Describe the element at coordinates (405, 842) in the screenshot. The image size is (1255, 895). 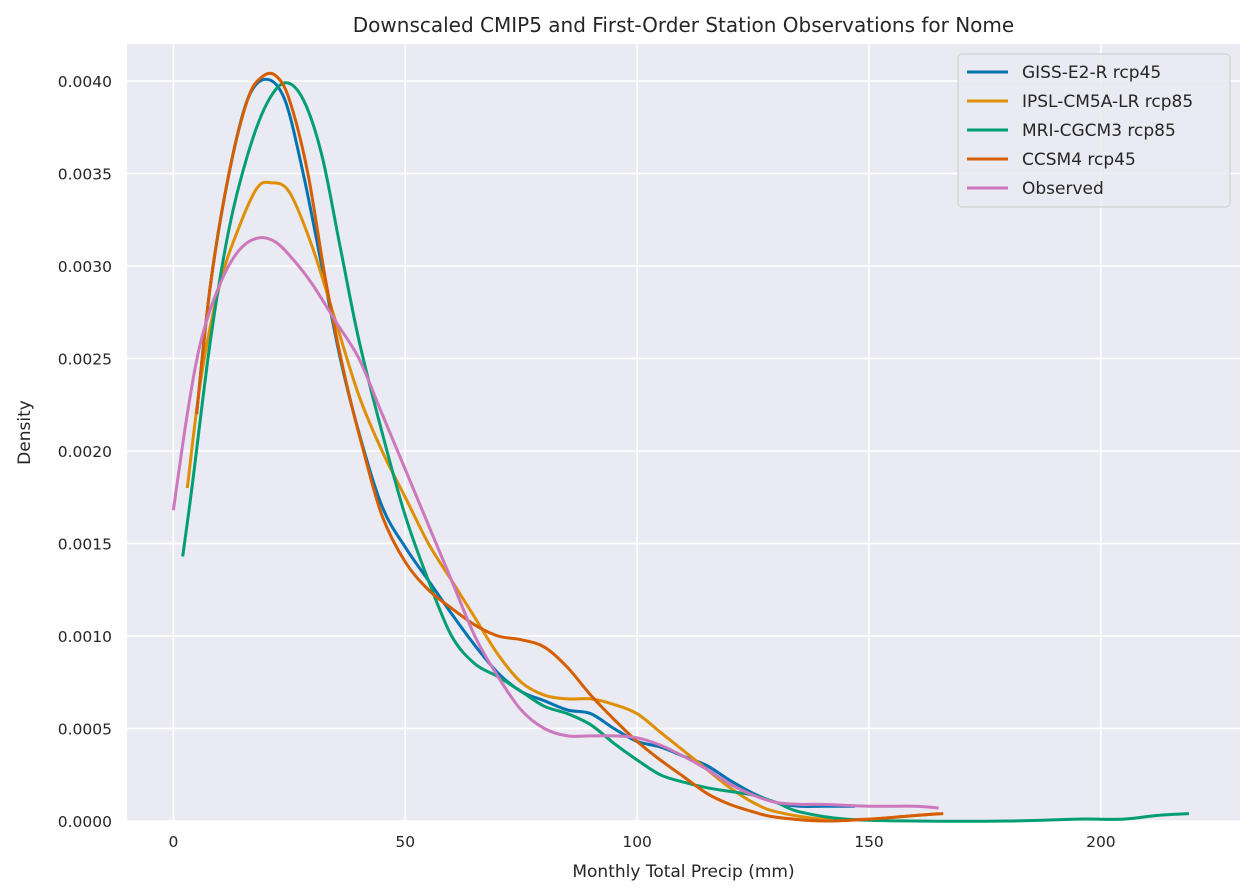
I see `x-tick-label: 50` at that location.